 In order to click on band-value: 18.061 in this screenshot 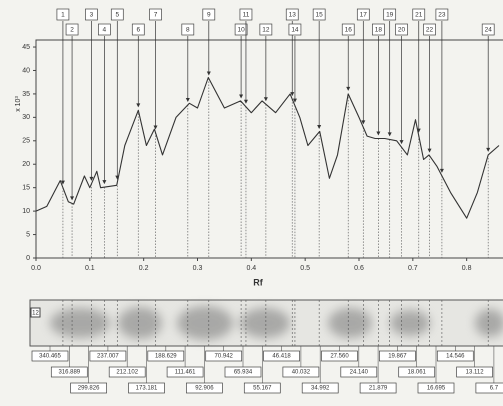, I will do `click(417, 373)`.